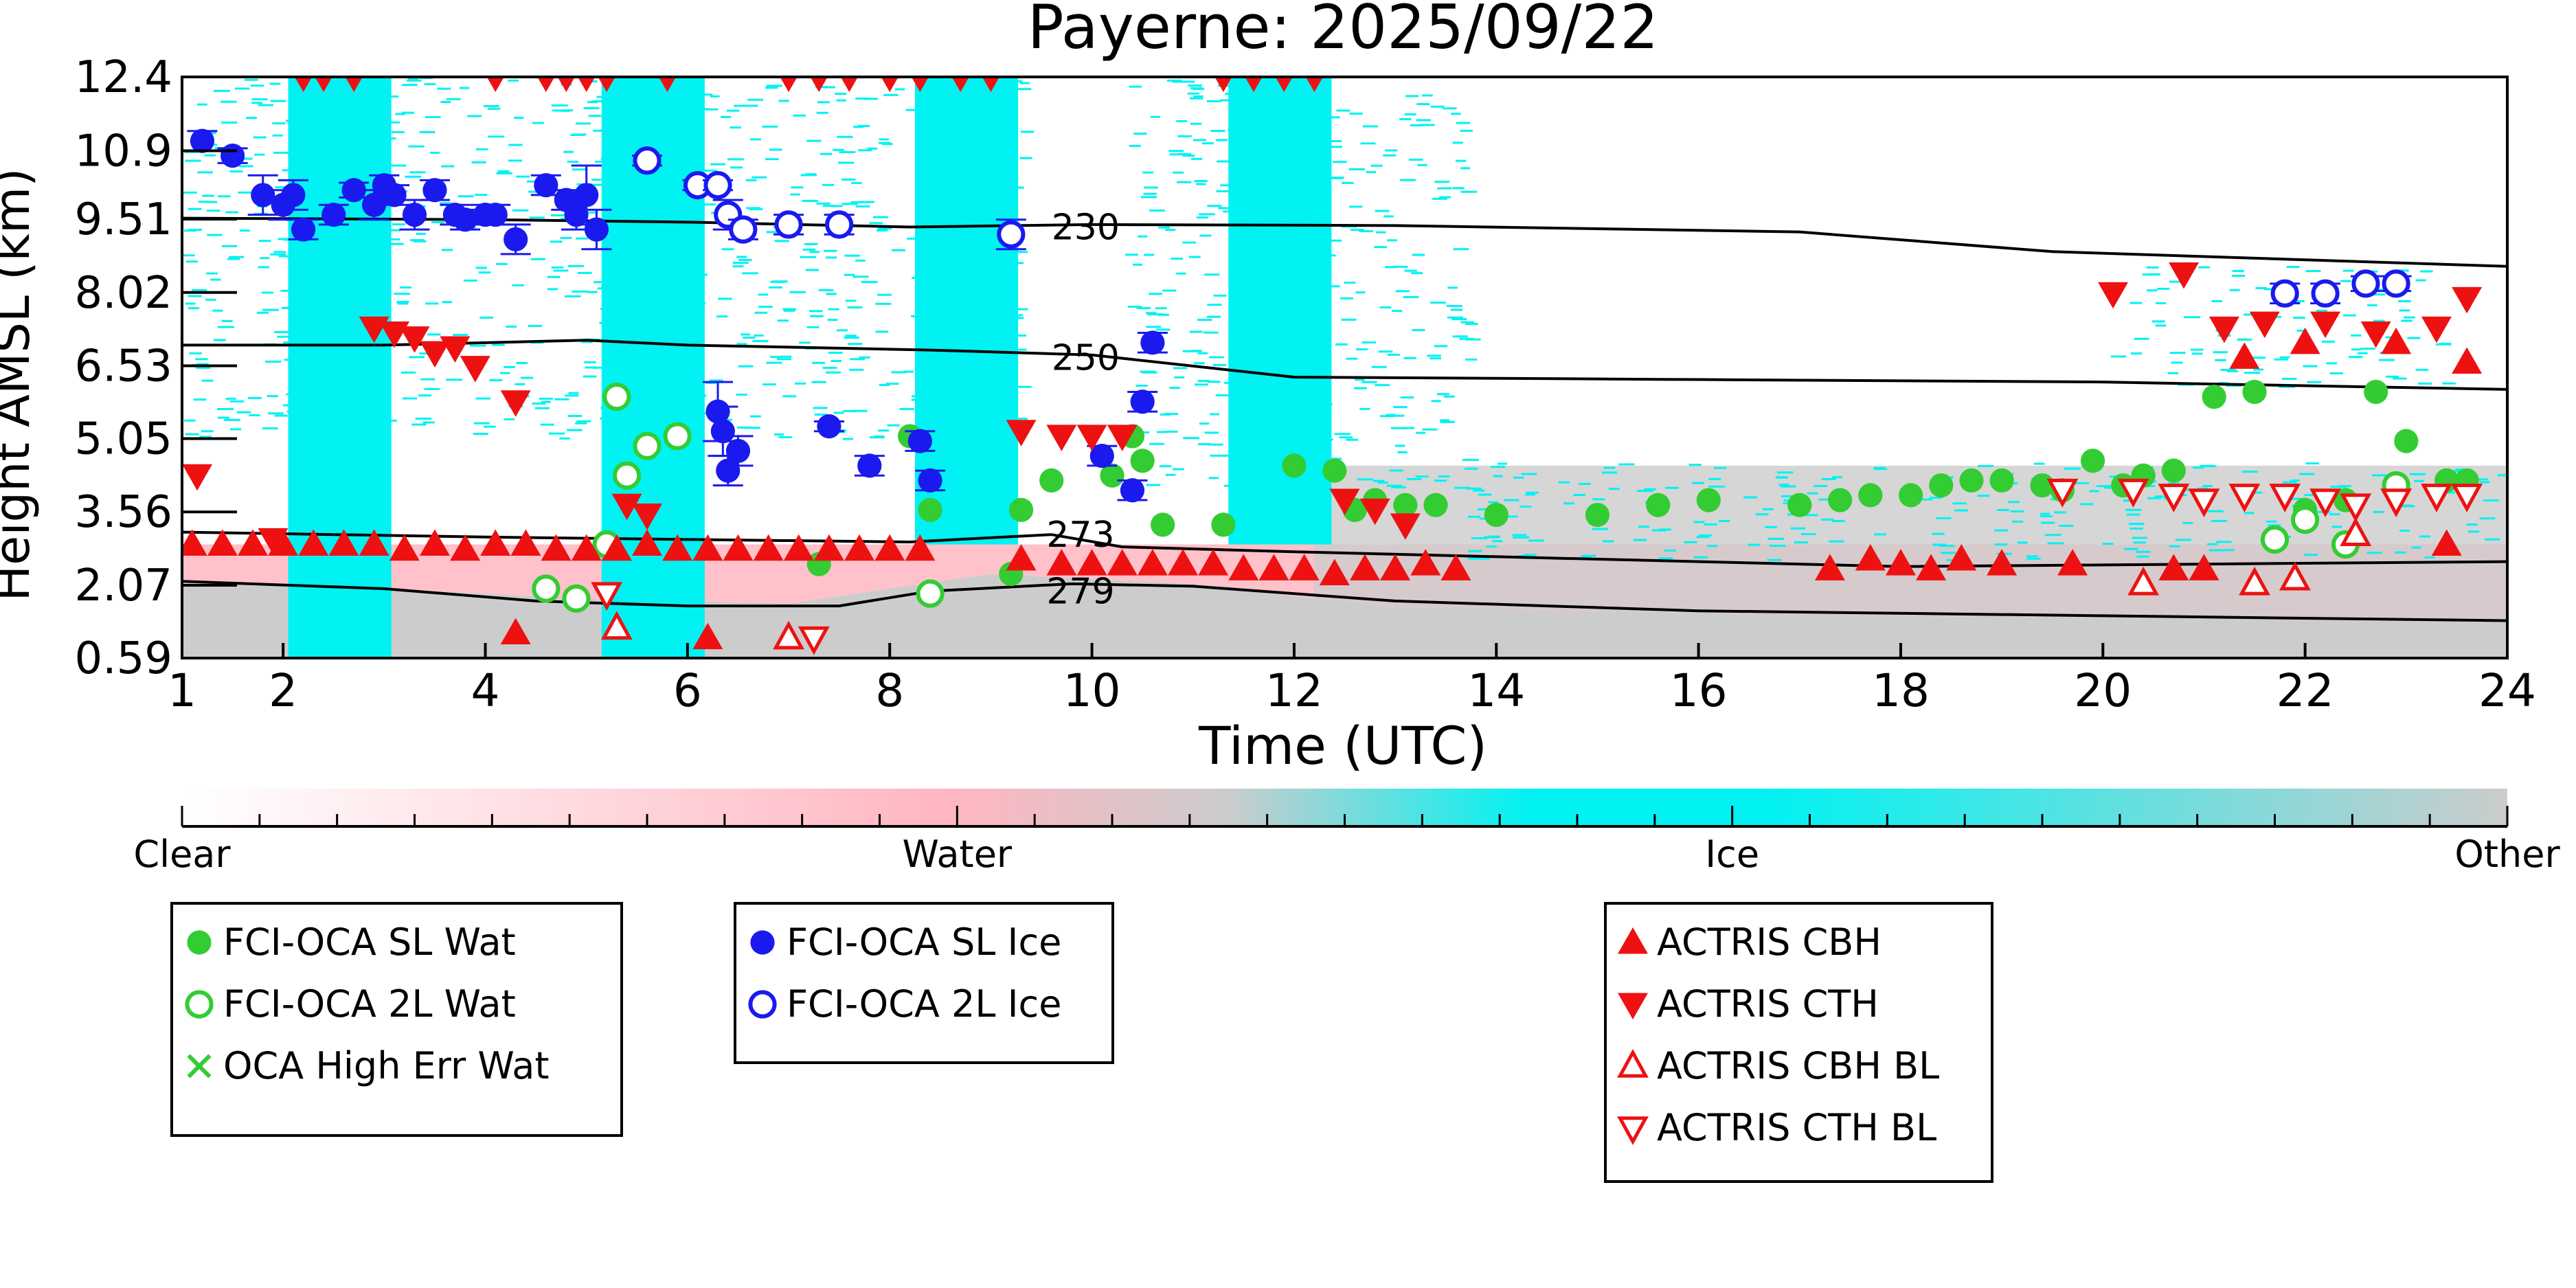  Describe the element at coordinates (156, 368) in the screenshot. I see `y-axis: 0.59 2.07 3.56 5.05 6.53 8.02 9.51 10.9 12.4` at that location.